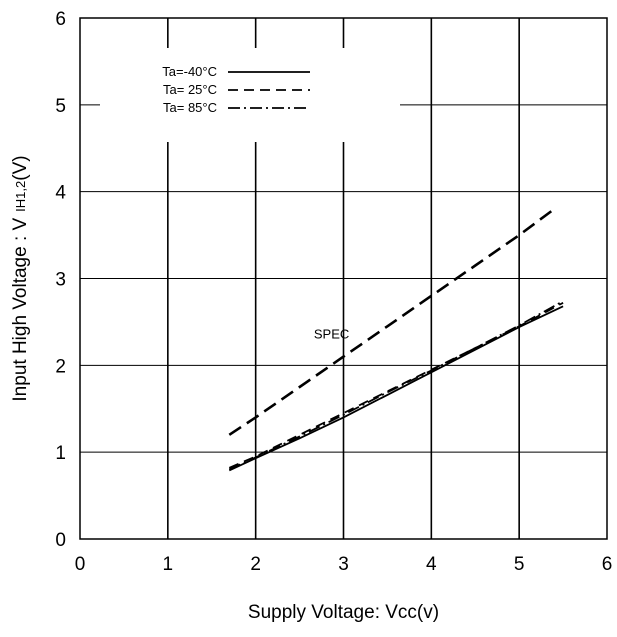  Describe the element at coordinates (60, 540) in the screenshot. I see `y-tick-label: 0` at that location.